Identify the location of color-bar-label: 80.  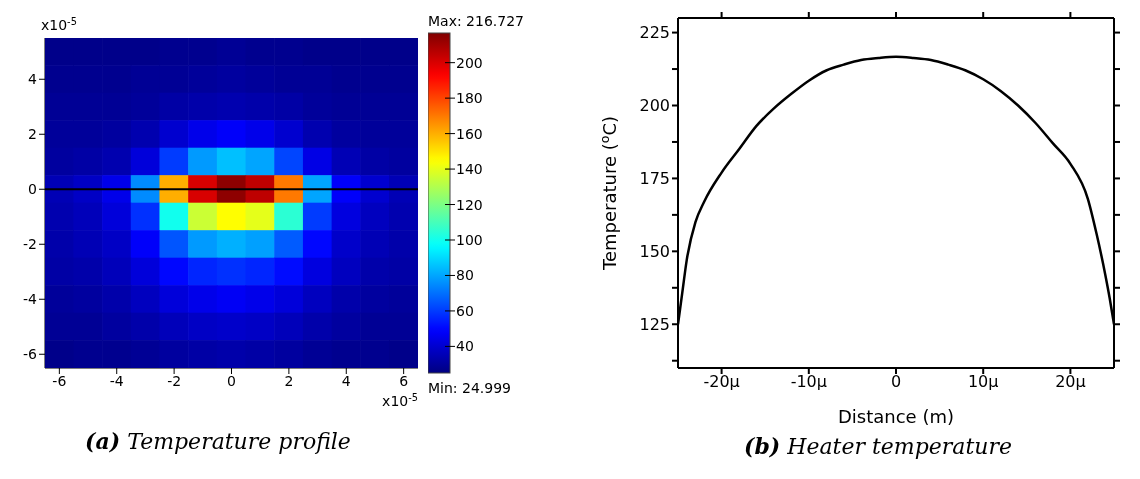
(465, 275).